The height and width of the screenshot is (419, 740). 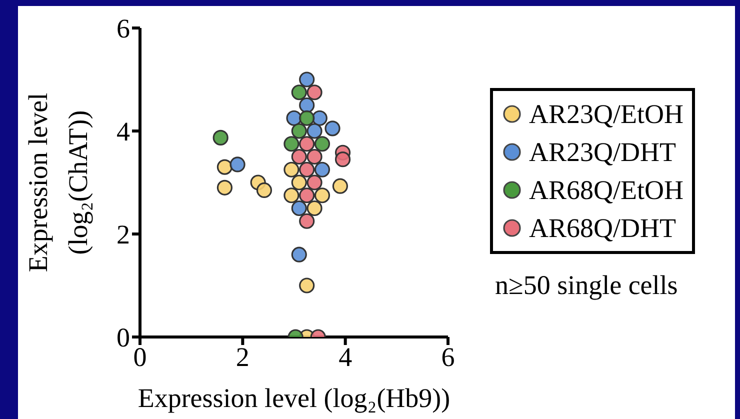 What do you see at coordinates (243, 357) in the screenshot?
I see `x-tick-label: 2` at bounding box center [243, 357].